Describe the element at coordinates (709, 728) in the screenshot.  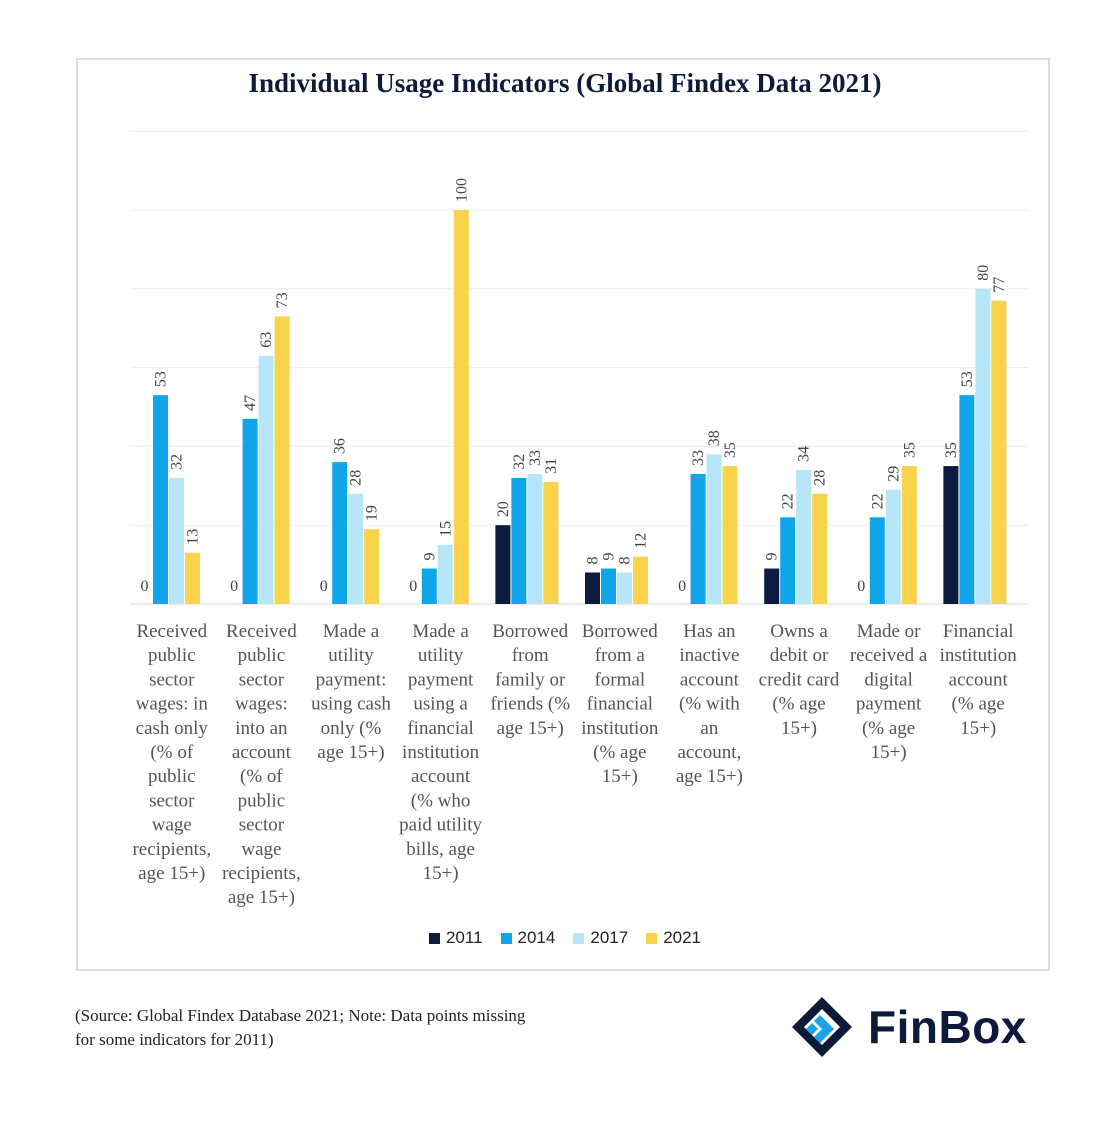
I see `category-label: an` at that location.